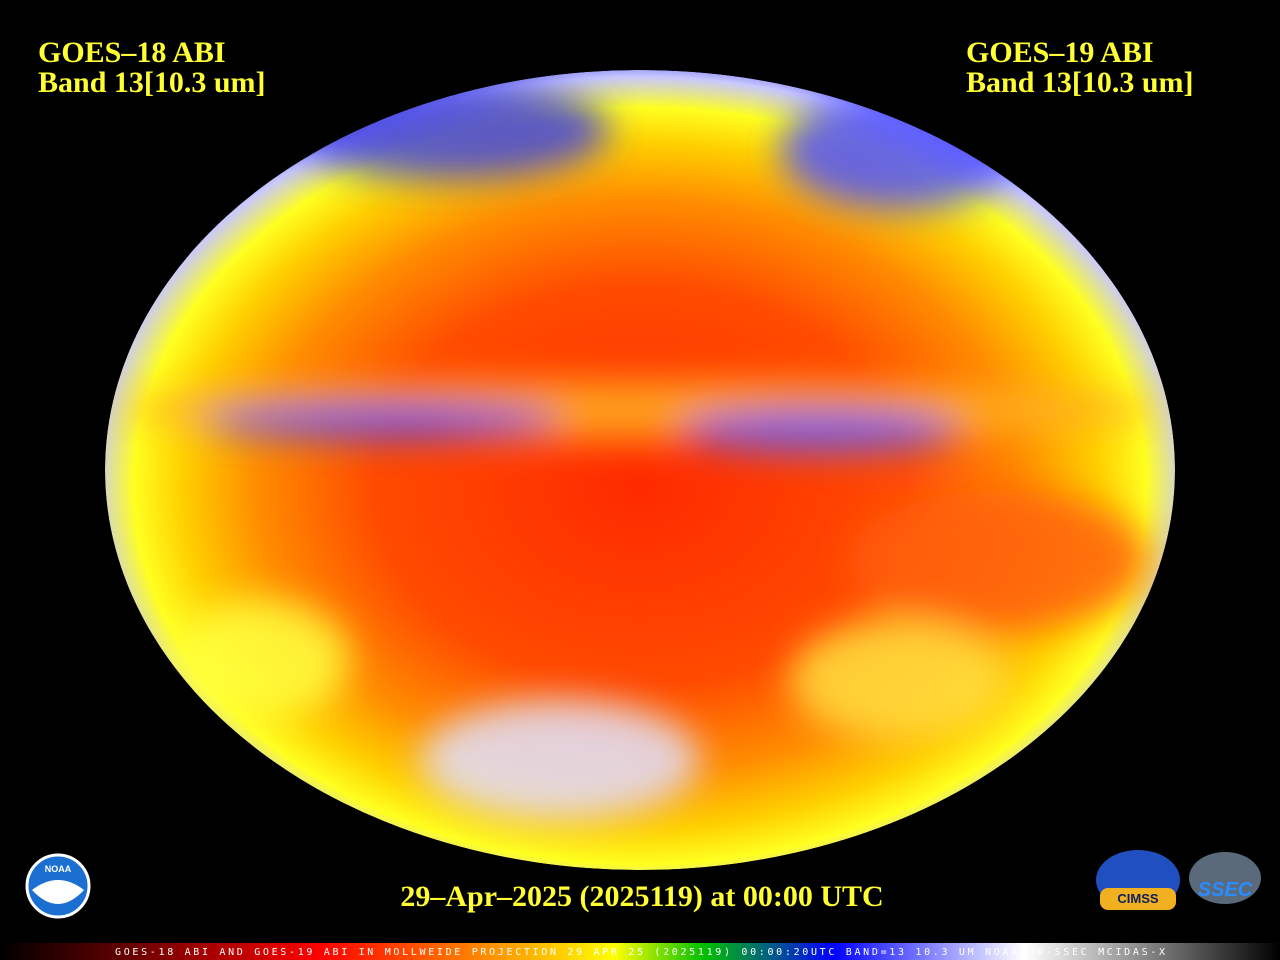 The width and height of the screenshot is (1280, 960). Describe the element at coordinates (641, 896) in the screenshot. I see `timestamp: 29–Apr–2025 (2025119) at 00:00 UTC` at that location.